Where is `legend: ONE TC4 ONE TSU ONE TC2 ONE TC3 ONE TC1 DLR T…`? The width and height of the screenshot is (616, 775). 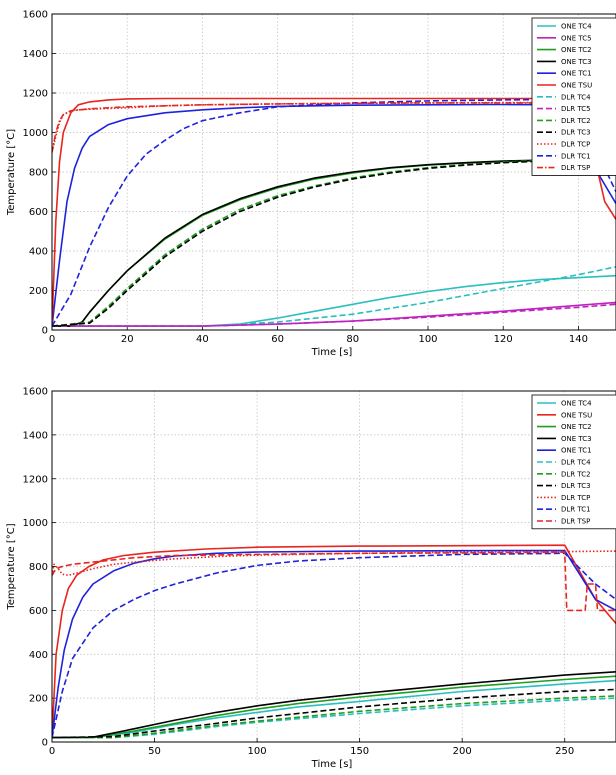
legend: ONE TC4 ONE TSU ONE TC2 ONE TC3 ONE TC1 DLR T… is located at coordinates (573, 462).